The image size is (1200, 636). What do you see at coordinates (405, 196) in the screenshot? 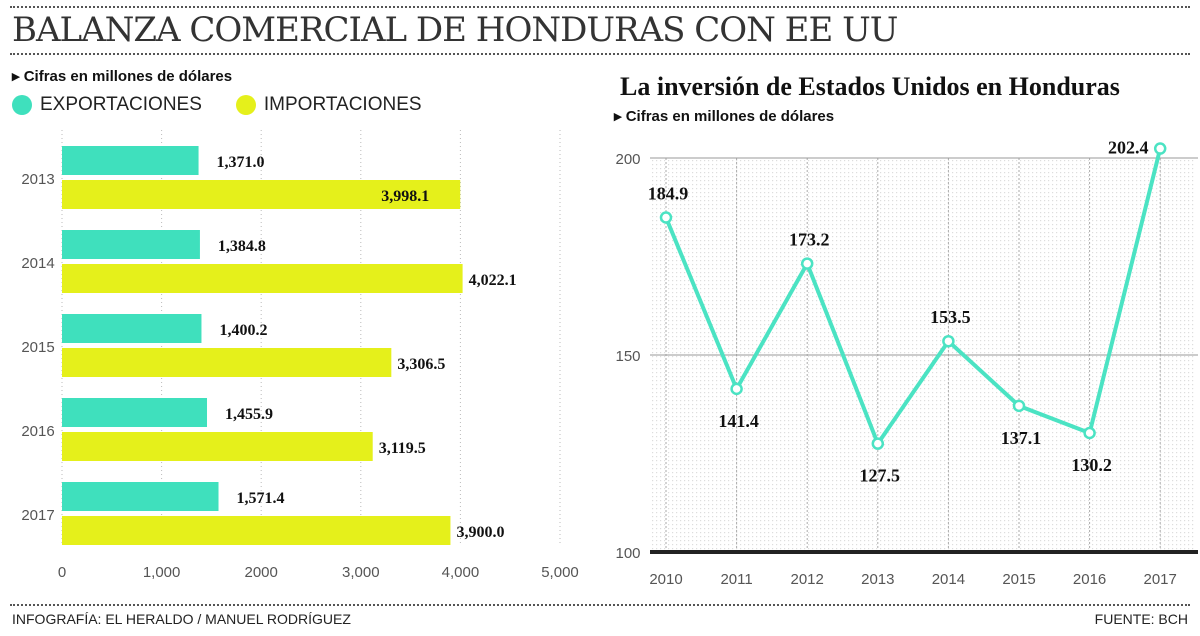
I see `import-value-label: 3,998.1` at bounding box center [405, 196].